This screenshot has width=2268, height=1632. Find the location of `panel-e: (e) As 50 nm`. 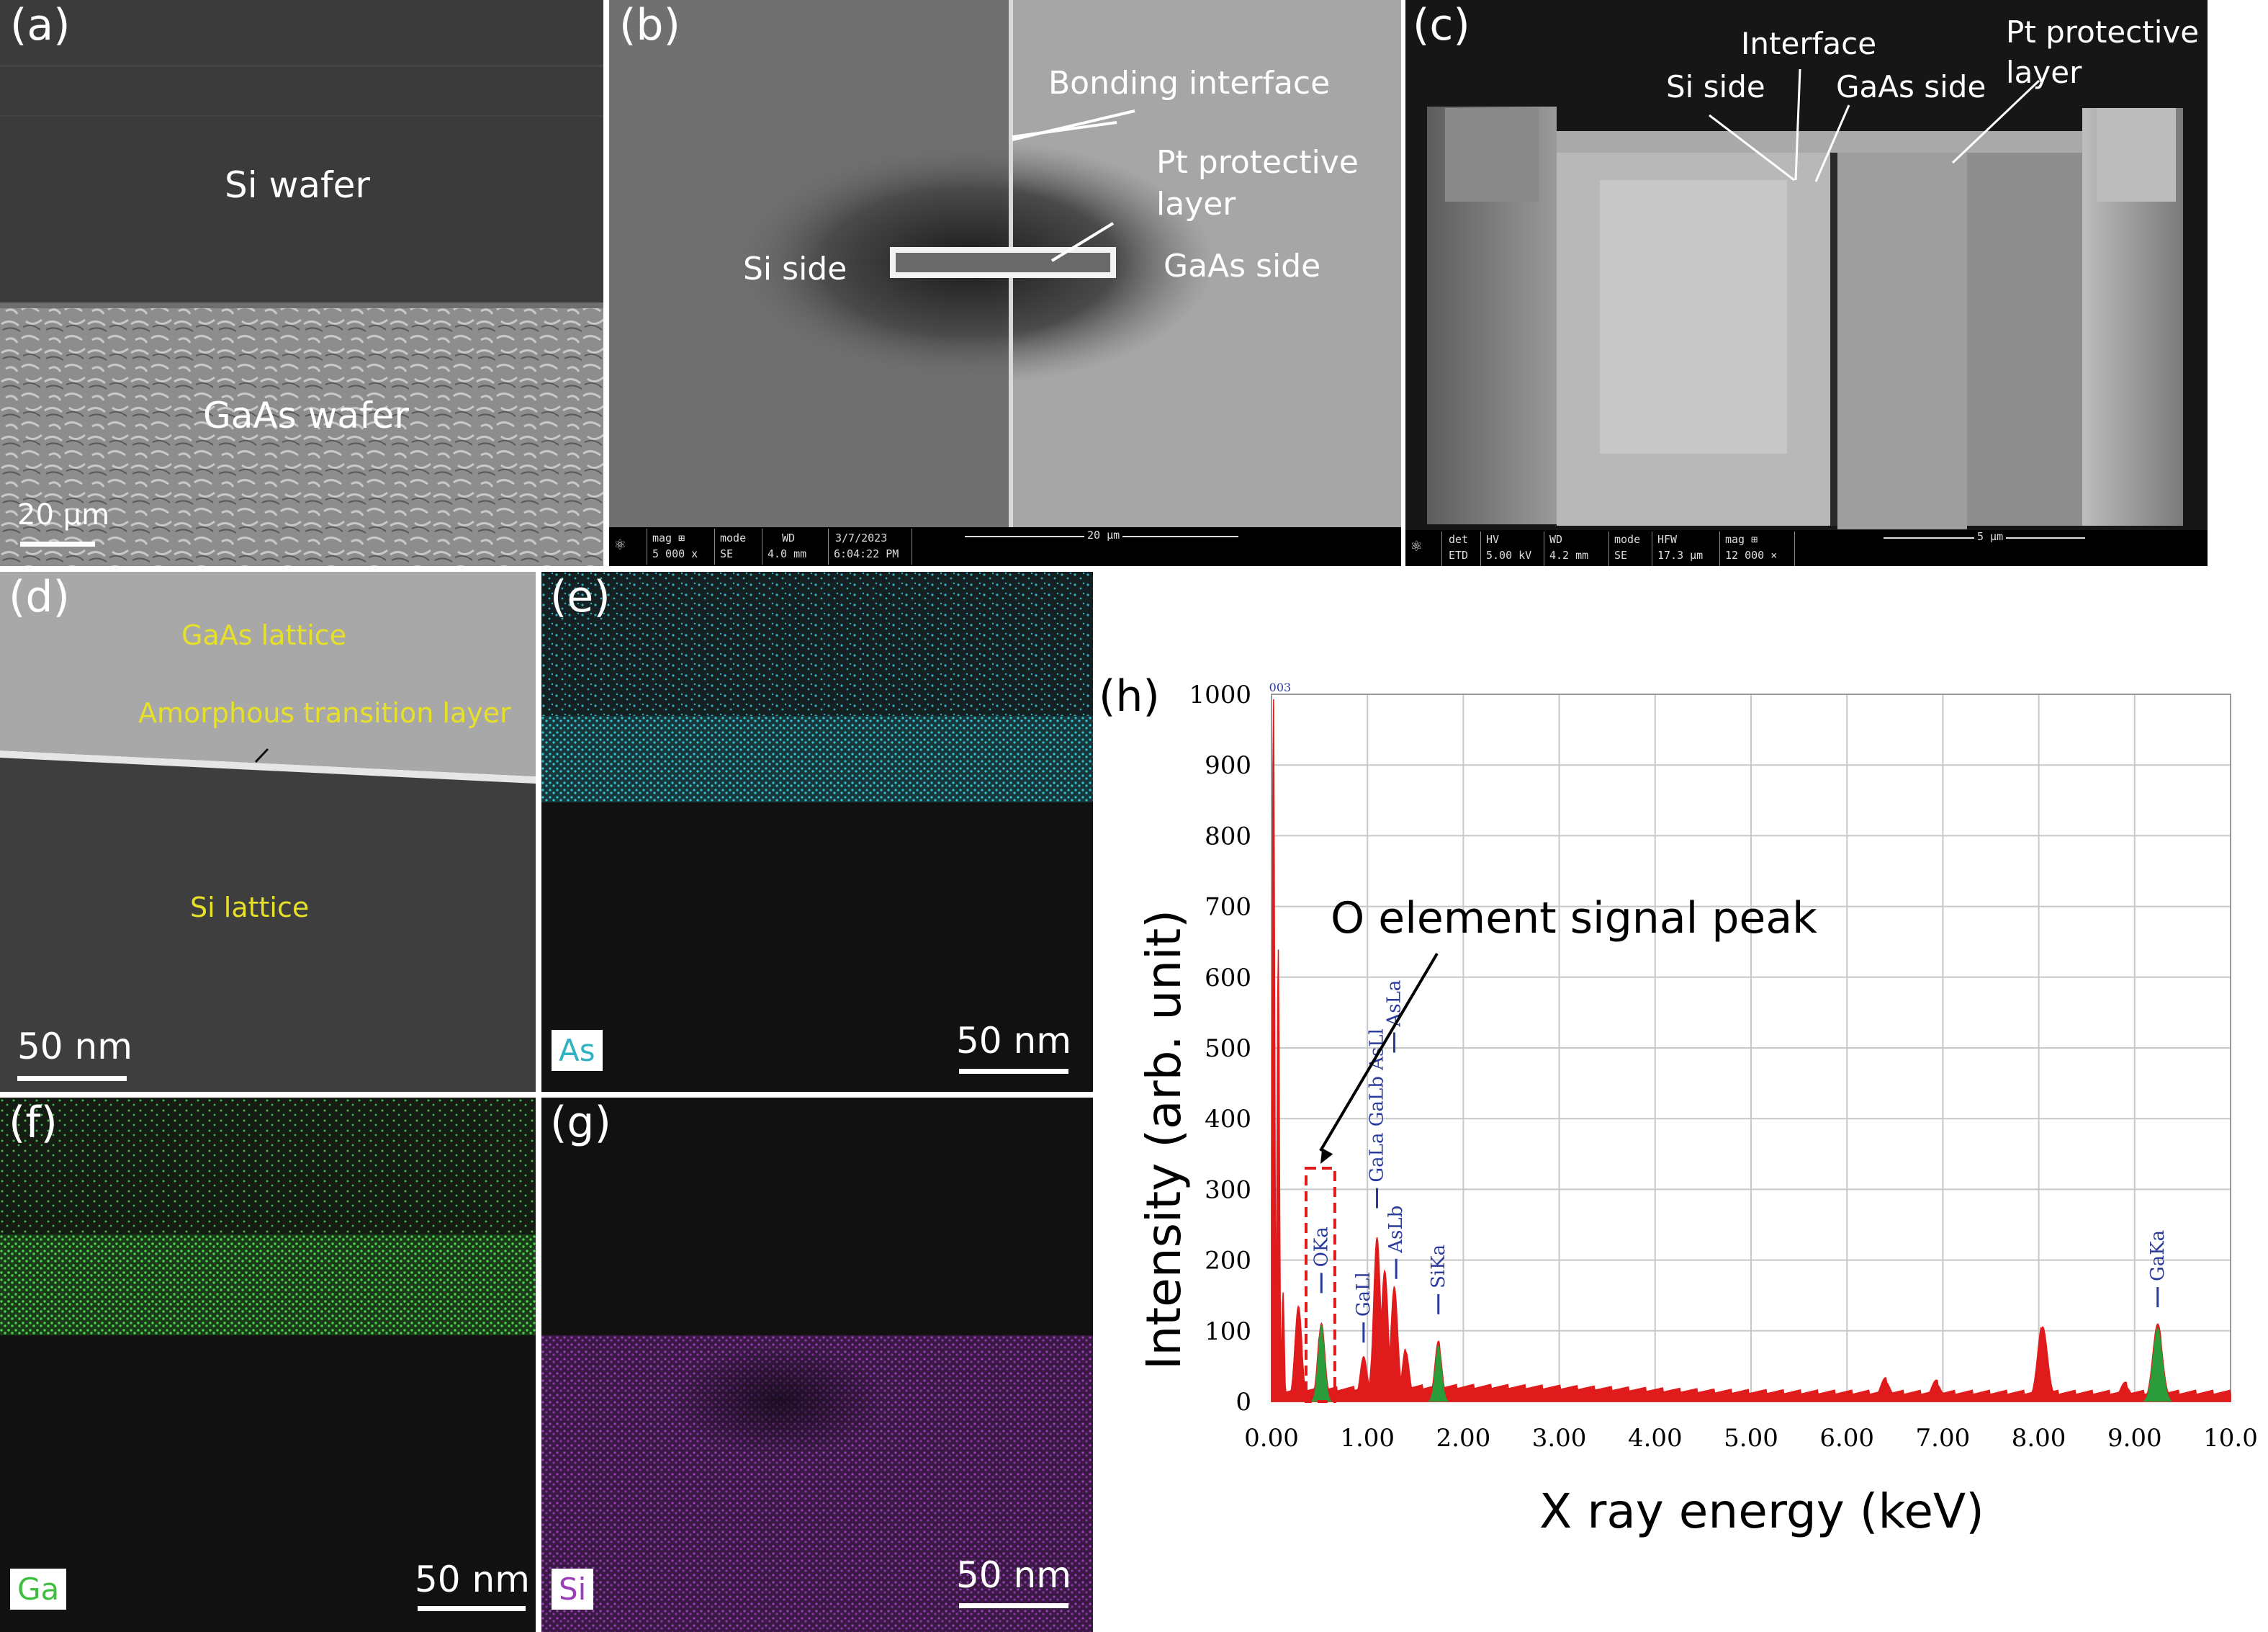

panel-e: (e) As 50 nm is located at coordinates (817, 832).